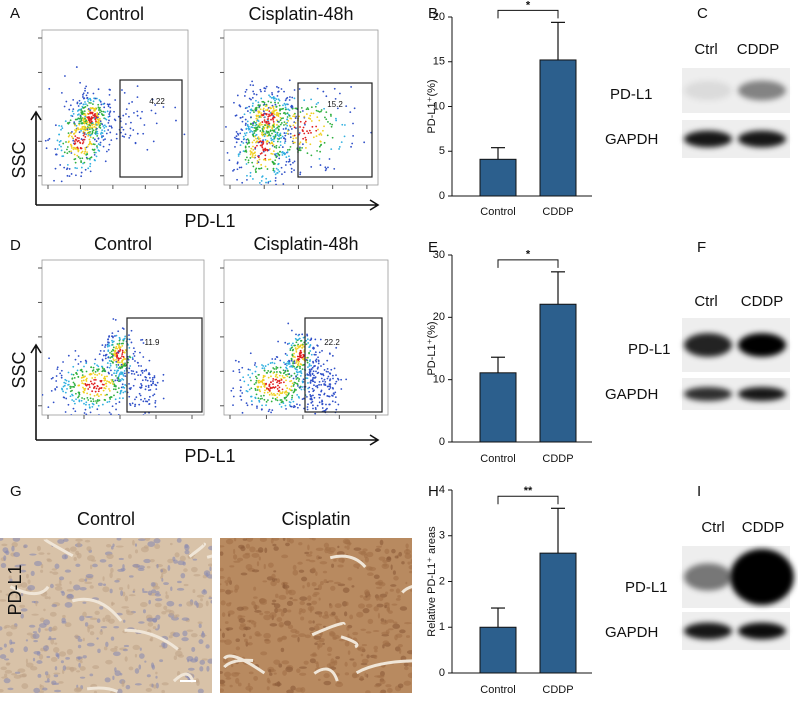 Image resolution: width=798 pixels, height=701 pixels. I want to click on row-label: PD-L1, so click(649, 349).